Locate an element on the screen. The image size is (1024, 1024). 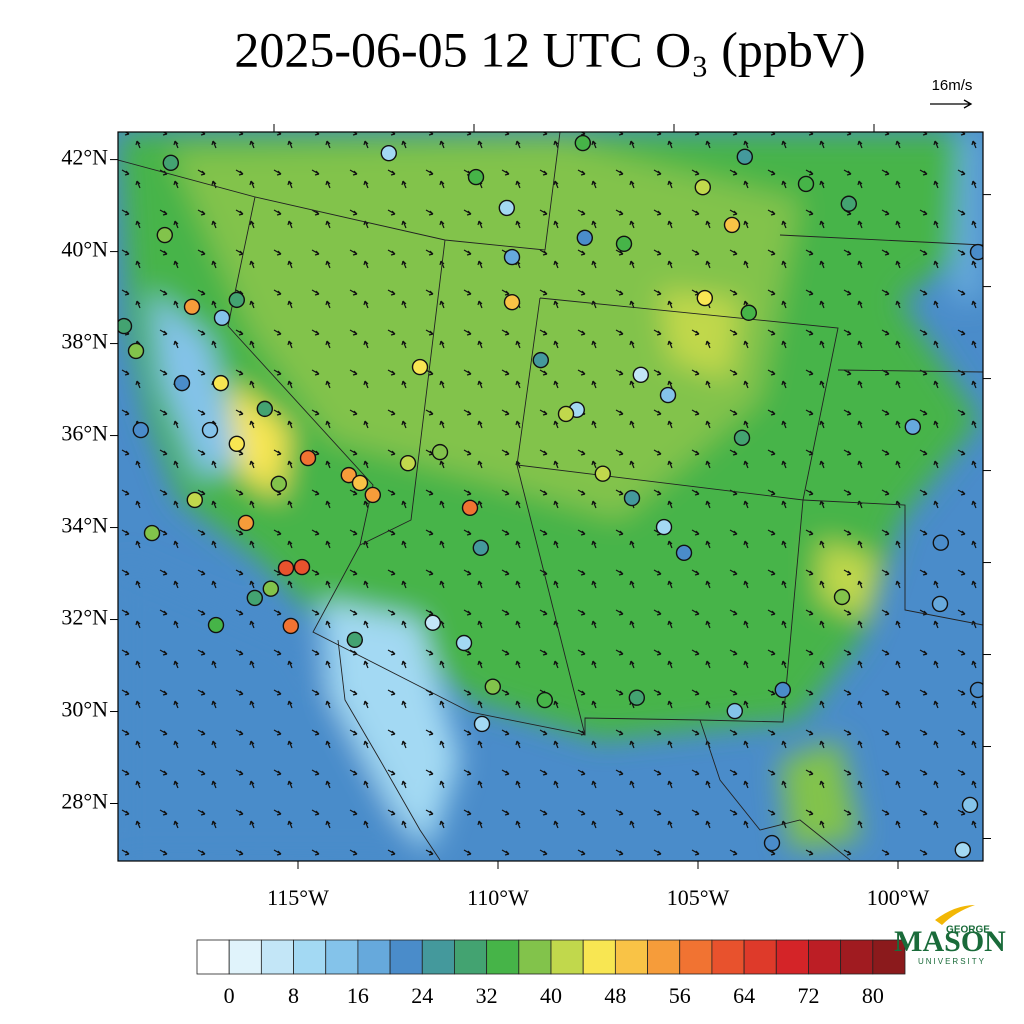
lon-tick-label: 105°W is located at coordinates (698, 897).